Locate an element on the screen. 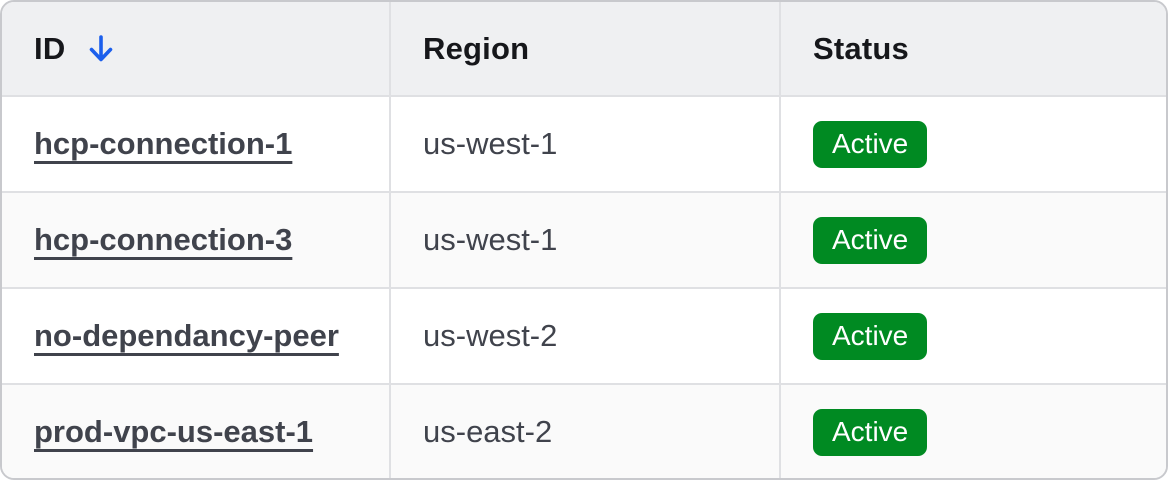 The image size is (1168, 480). column-header-region: Region is located at coordinates (586, 48).